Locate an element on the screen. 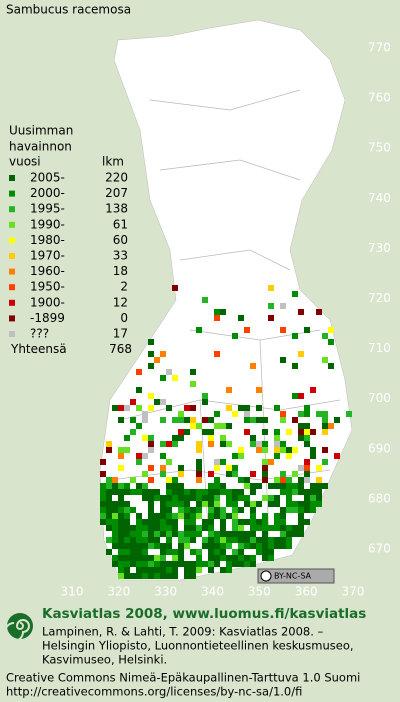  legend-label: 1960- is located at coordinates (47, 271).